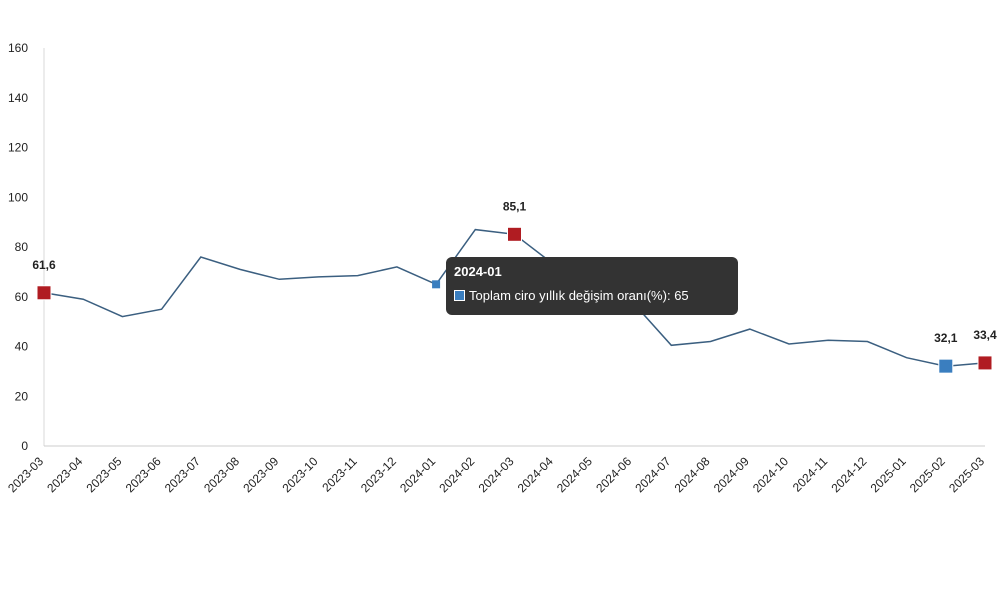  Describe the element at coordinates (221, 474) in the screenshot. I see `x-tick-label: 2023-08` at that location.